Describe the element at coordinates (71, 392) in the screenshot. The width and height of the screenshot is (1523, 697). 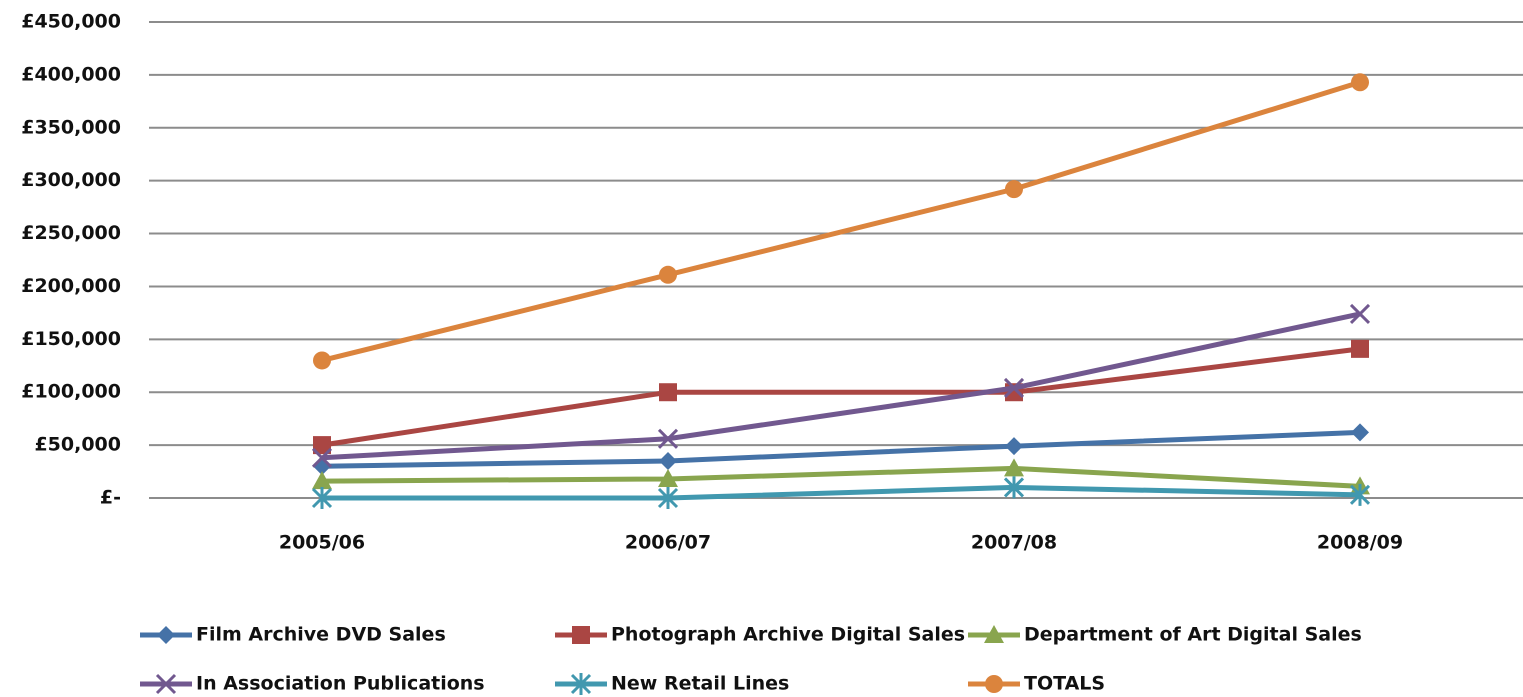
I see `y-tick-label: £100,000` at that location.